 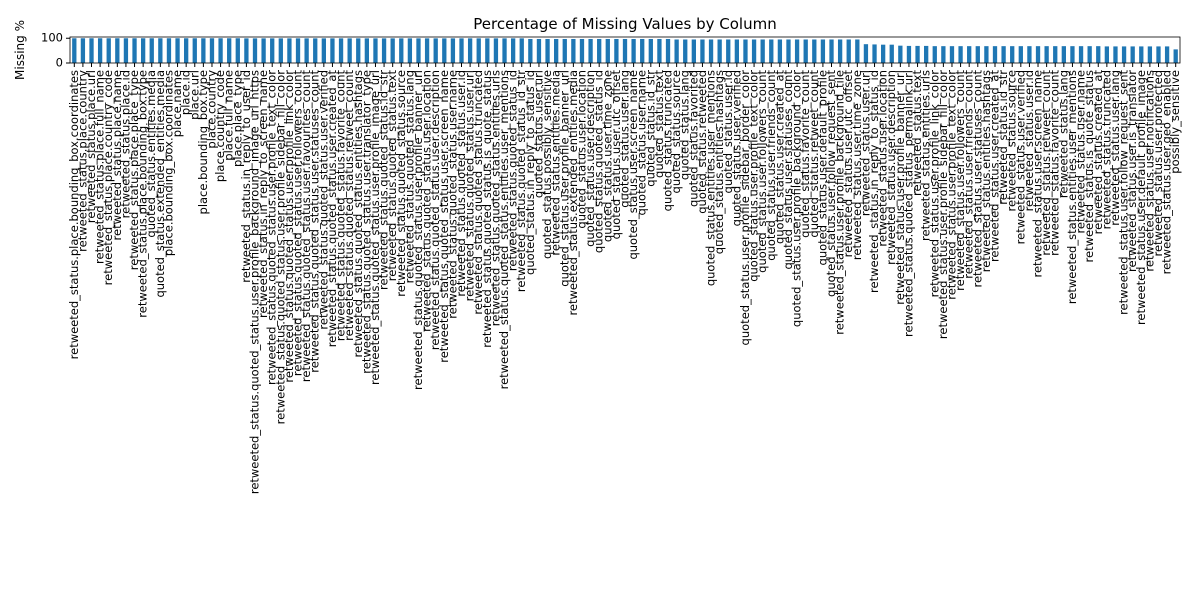 I want to click on x-tick-label: quoted_status.user.lang, so click(x=625, y=139).